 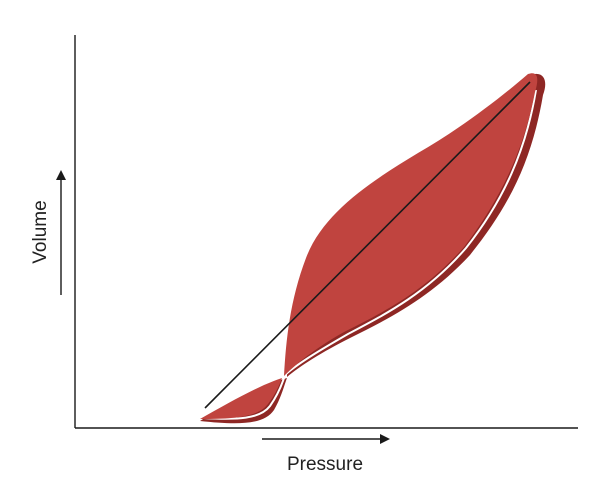 What do you see at coordinates (241, 398) in the screenshot?
I see `lower-lobe-fill` at bounding box center [241, 398].